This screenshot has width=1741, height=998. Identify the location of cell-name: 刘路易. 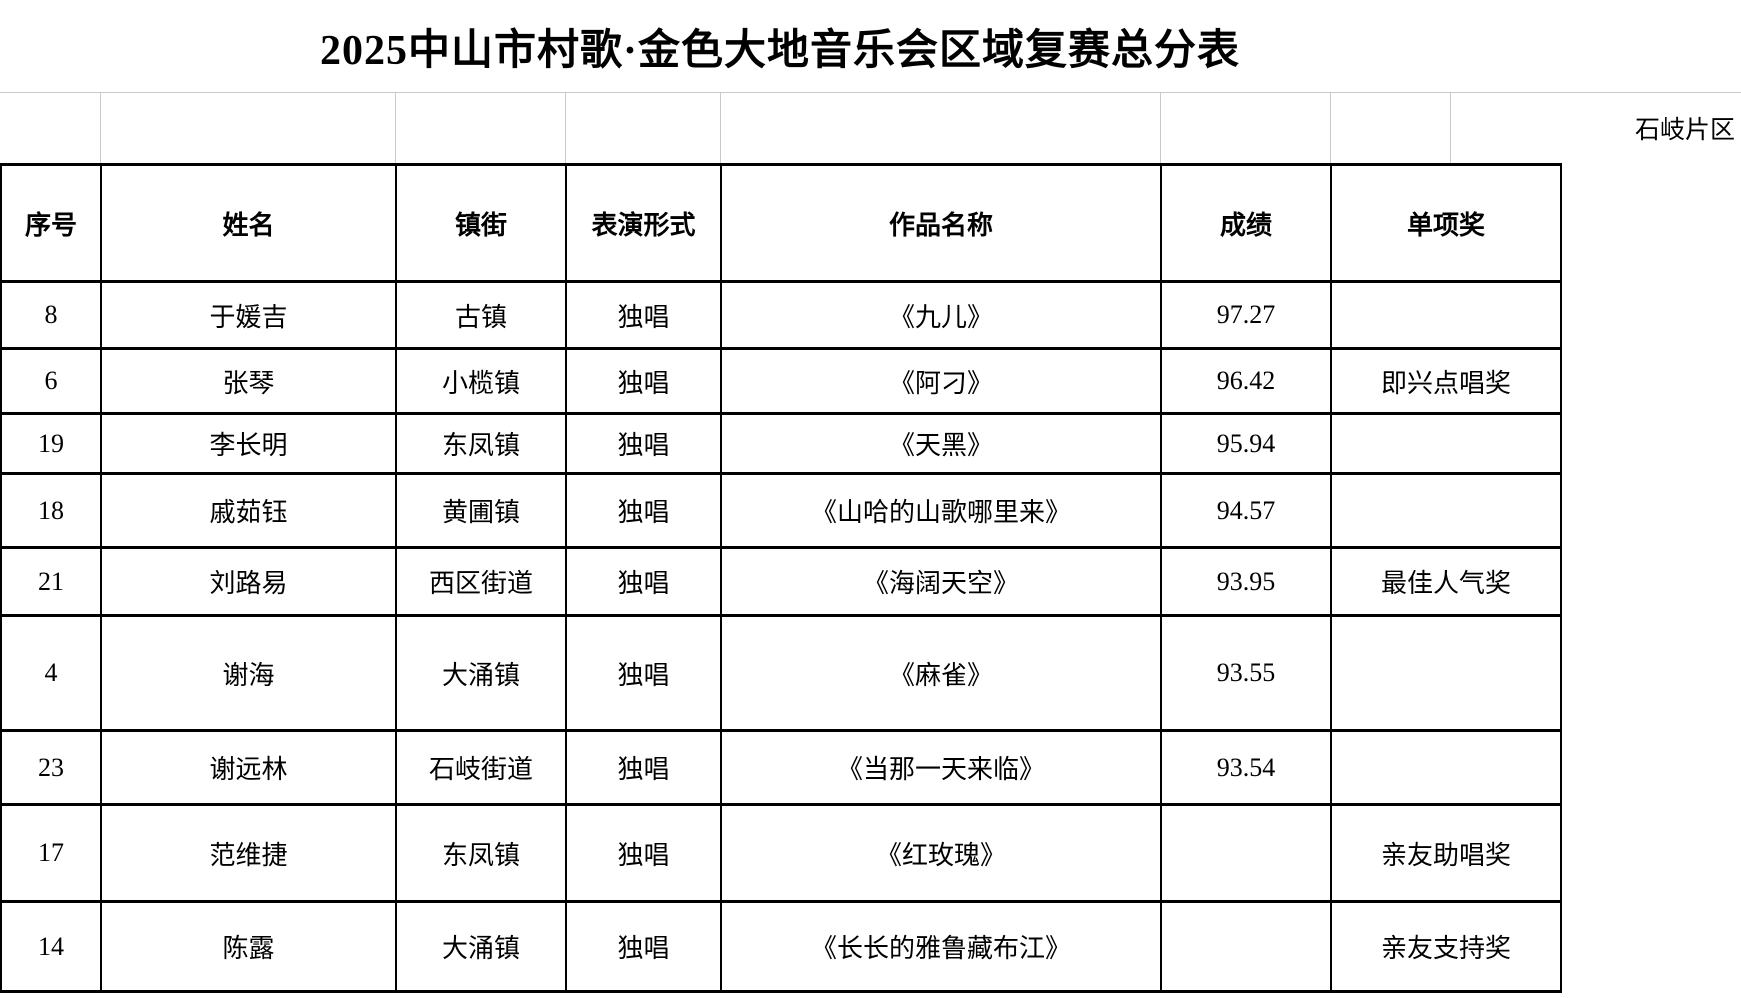
(248, 581).